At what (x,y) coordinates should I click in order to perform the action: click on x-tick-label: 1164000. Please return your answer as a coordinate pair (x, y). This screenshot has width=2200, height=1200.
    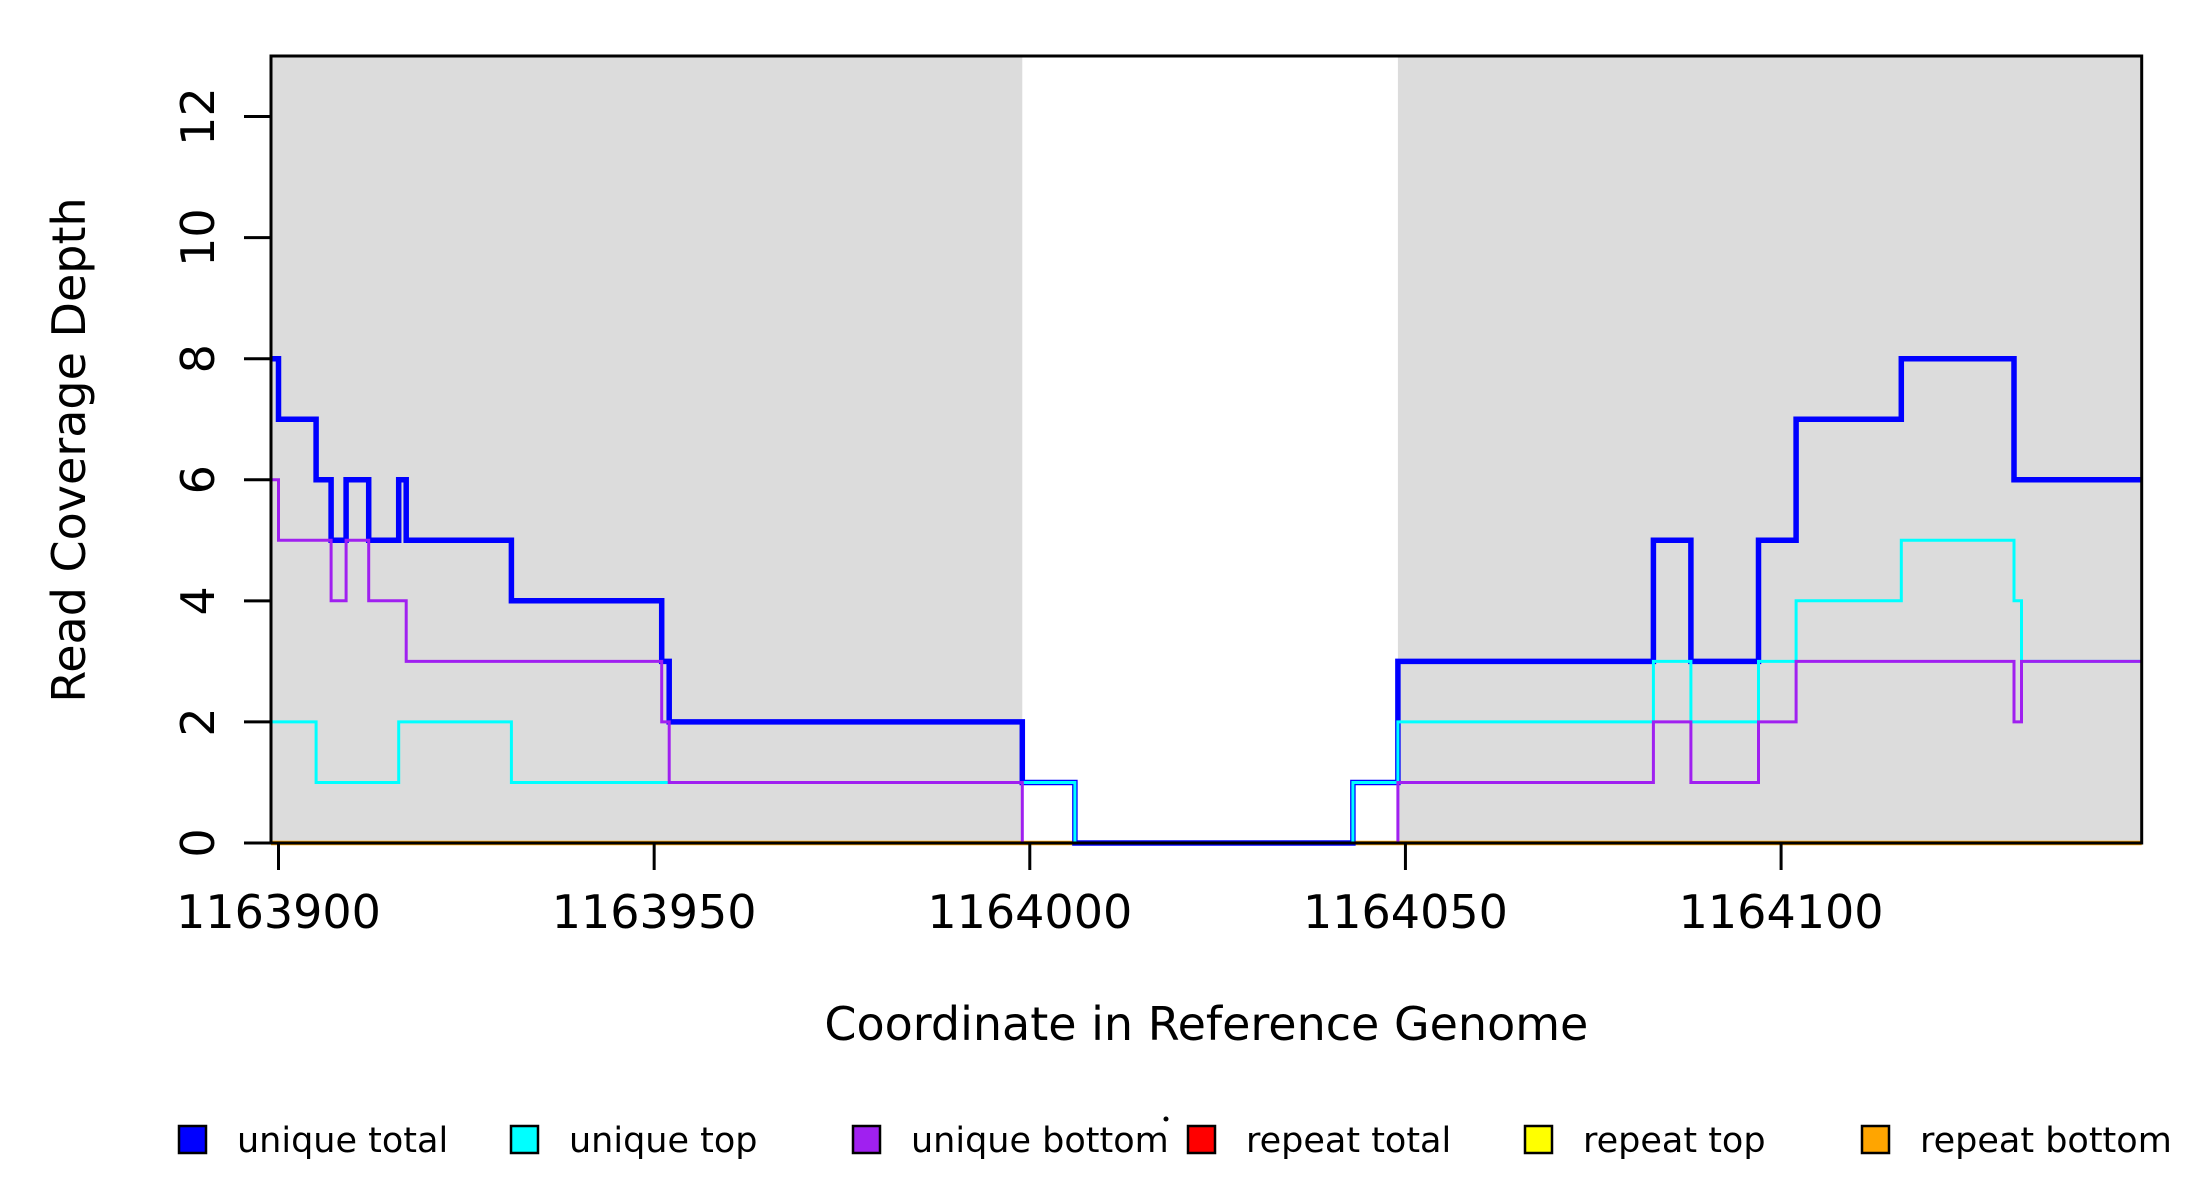
    Looking at the image, I should click on (1029, 912).